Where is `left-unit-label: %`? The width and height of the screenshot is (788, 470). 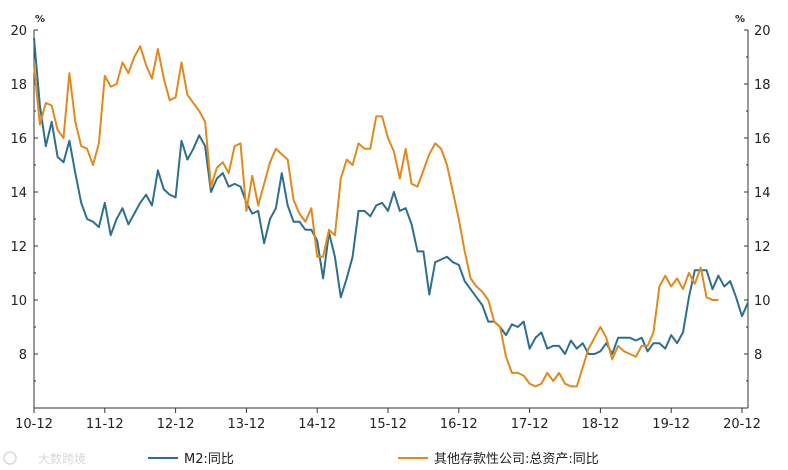 left-unit-label: % is located at coordinates (40, 19).